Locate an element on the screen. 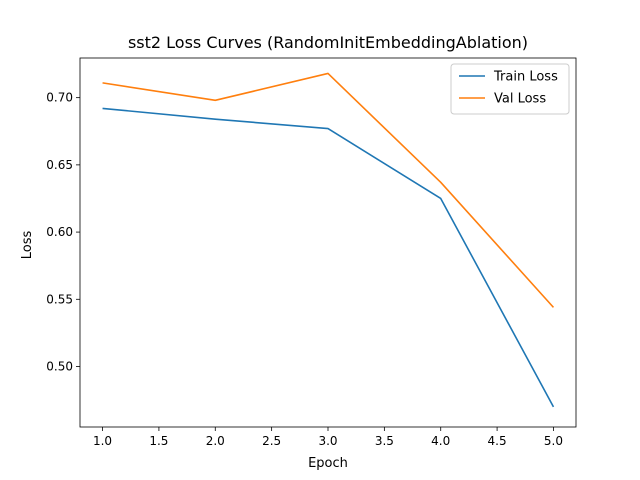 This screenshot has height=480, width=640. y-tick-label: 0.60 is located at coordinates (59, 232).